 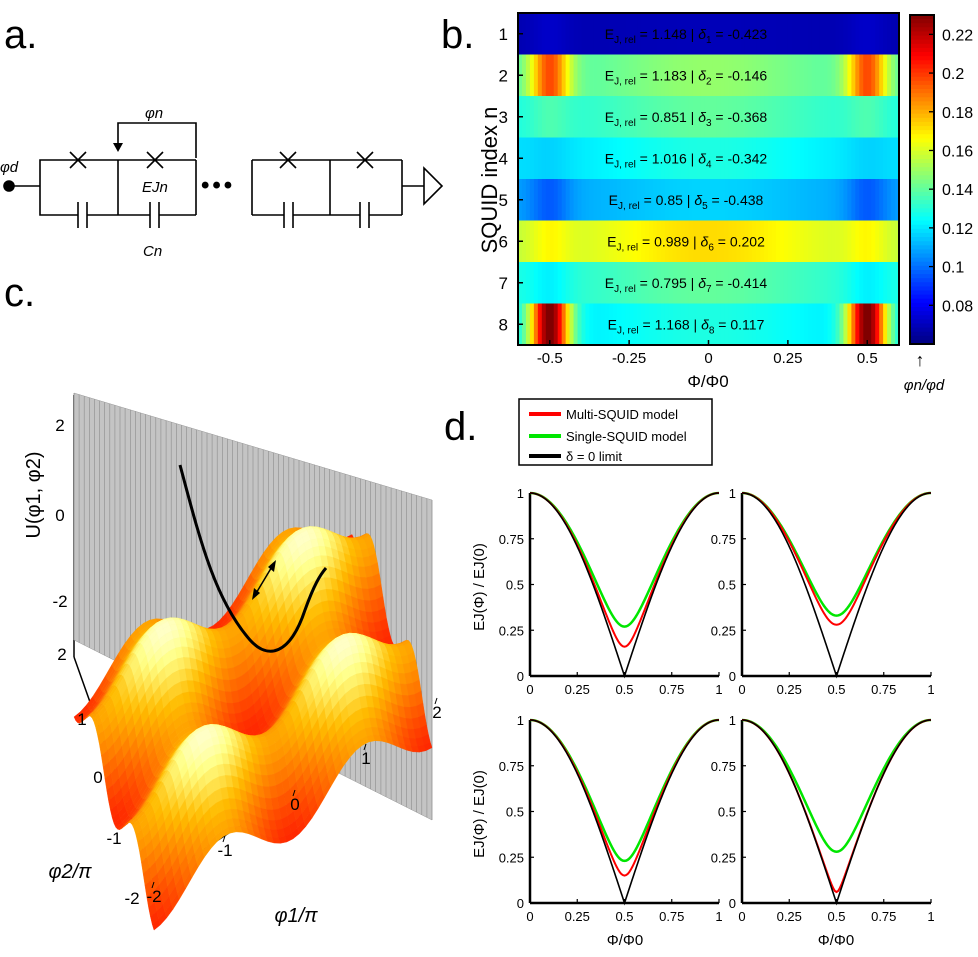 What do you see at coordinates (686, 285) in the screenshot?
I see `annotation-row-7: EJ, rel = 0.795 | δ7 = -0.414` at bounding box center [686, 285].